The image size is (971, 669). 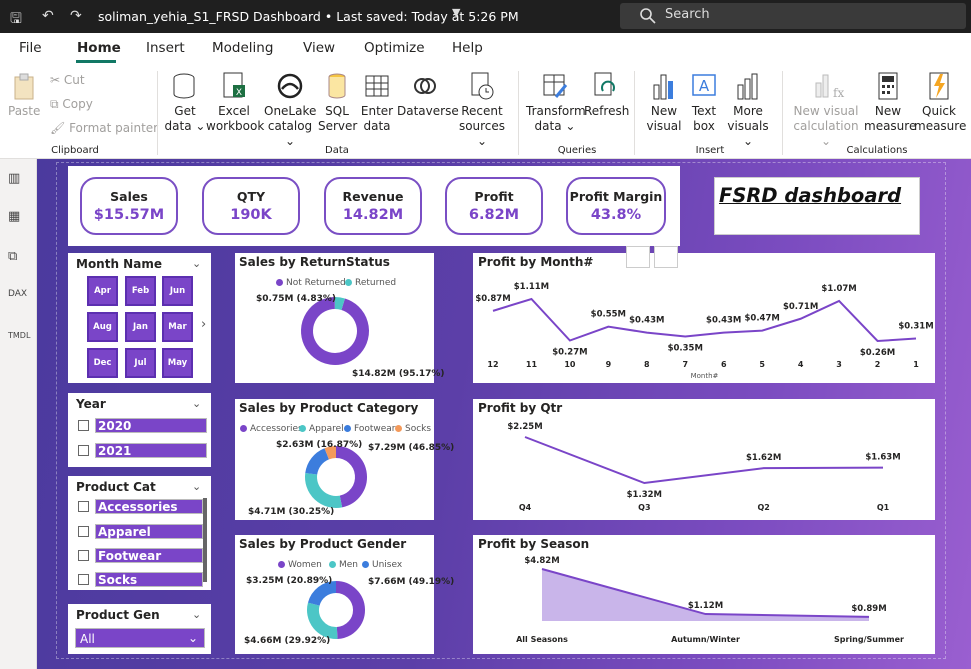 I want to click on category-option: Accessories, so click(x=149, y=506).